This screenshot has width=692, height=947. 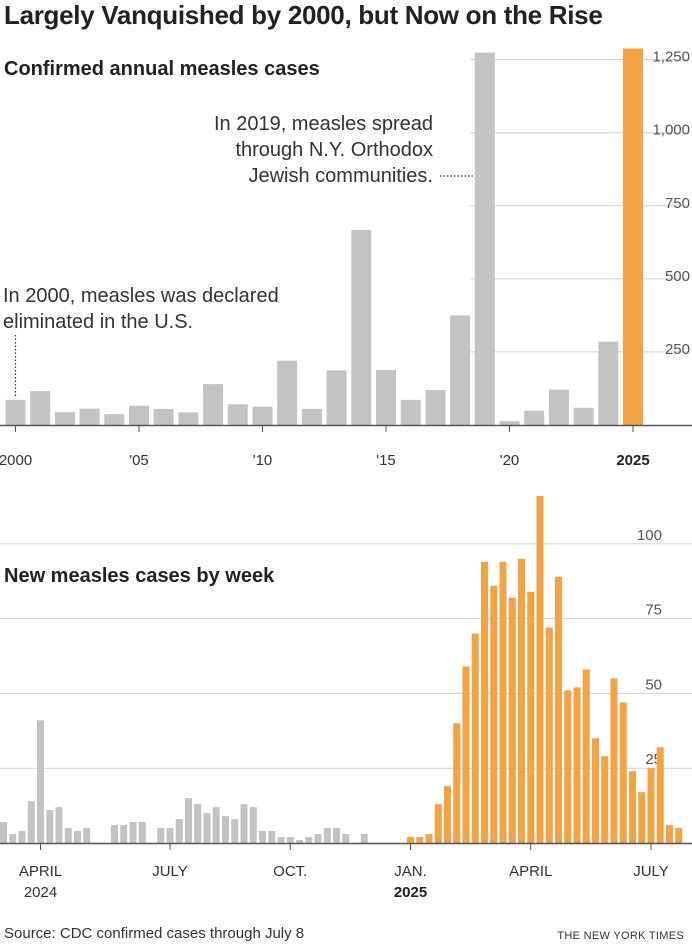 What do you see at coordinates (40, 408) in the screenshot?
I see `annual-bar-2001` at bounding box center [40, 408].